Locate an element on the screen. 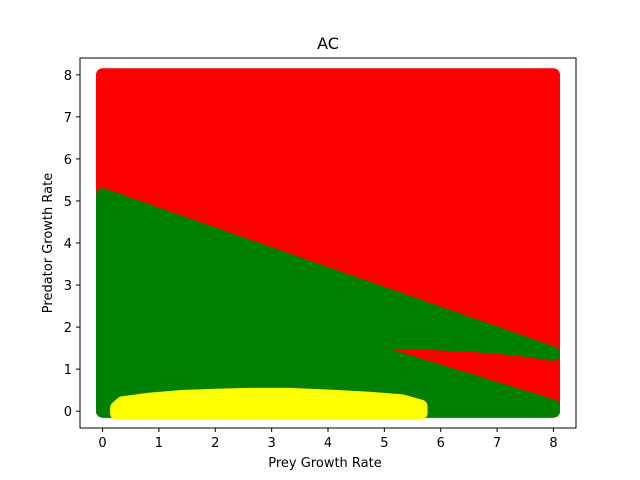  x-tick-label: 6 is located at coordinates (441, 443).